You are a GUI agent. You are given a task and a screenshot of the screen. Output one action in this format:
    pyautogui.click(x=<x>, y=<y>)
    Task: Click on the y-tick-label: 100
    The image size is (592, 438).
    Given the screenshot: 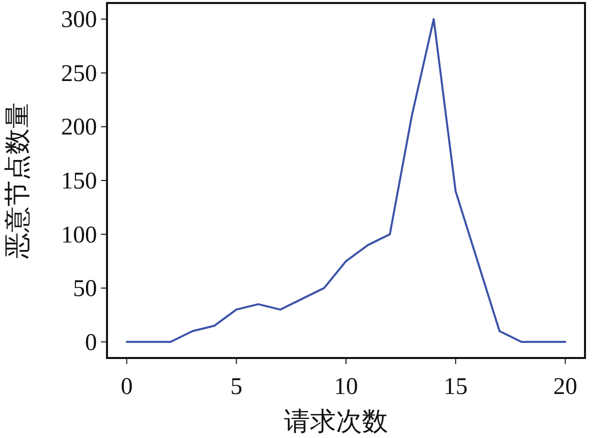 What is the action you would take?
    pyautogui.click(x=79, y=235)
    